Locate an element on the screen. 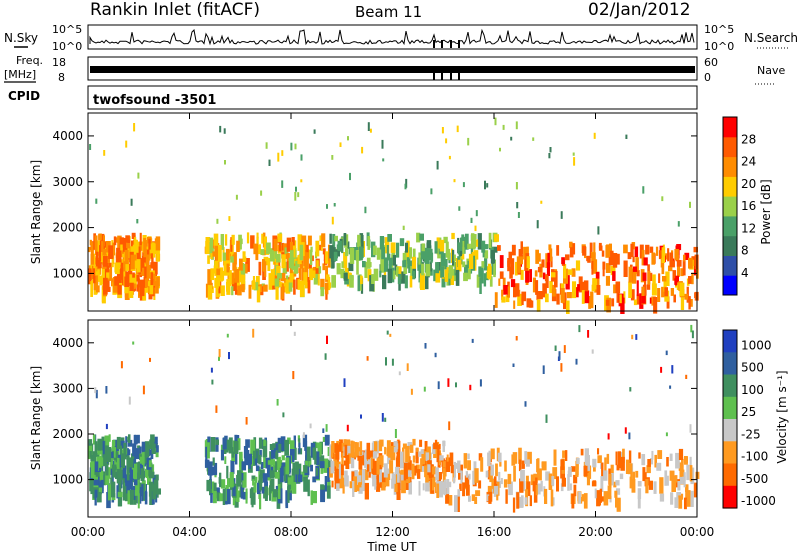  colorbar-tick-label: 4 is located at coordinates (745, 273).